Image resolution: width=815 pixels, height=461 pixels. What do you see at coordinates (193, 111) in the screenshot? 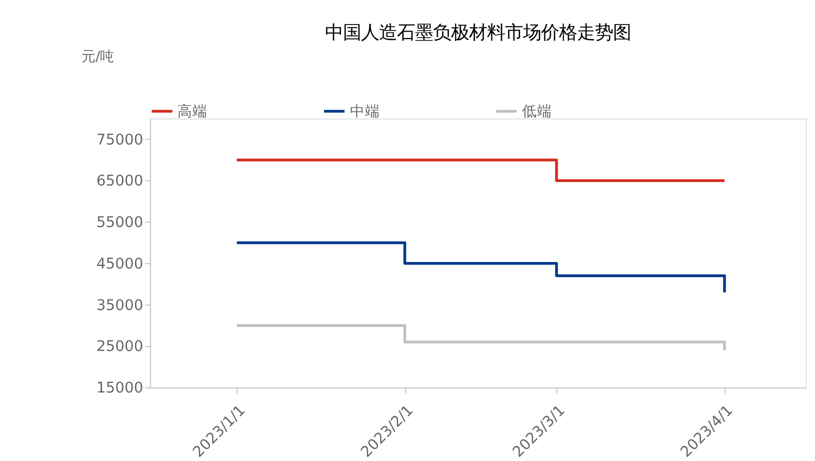
I see `legend-label: 高端` at bounding box center [193, 111].